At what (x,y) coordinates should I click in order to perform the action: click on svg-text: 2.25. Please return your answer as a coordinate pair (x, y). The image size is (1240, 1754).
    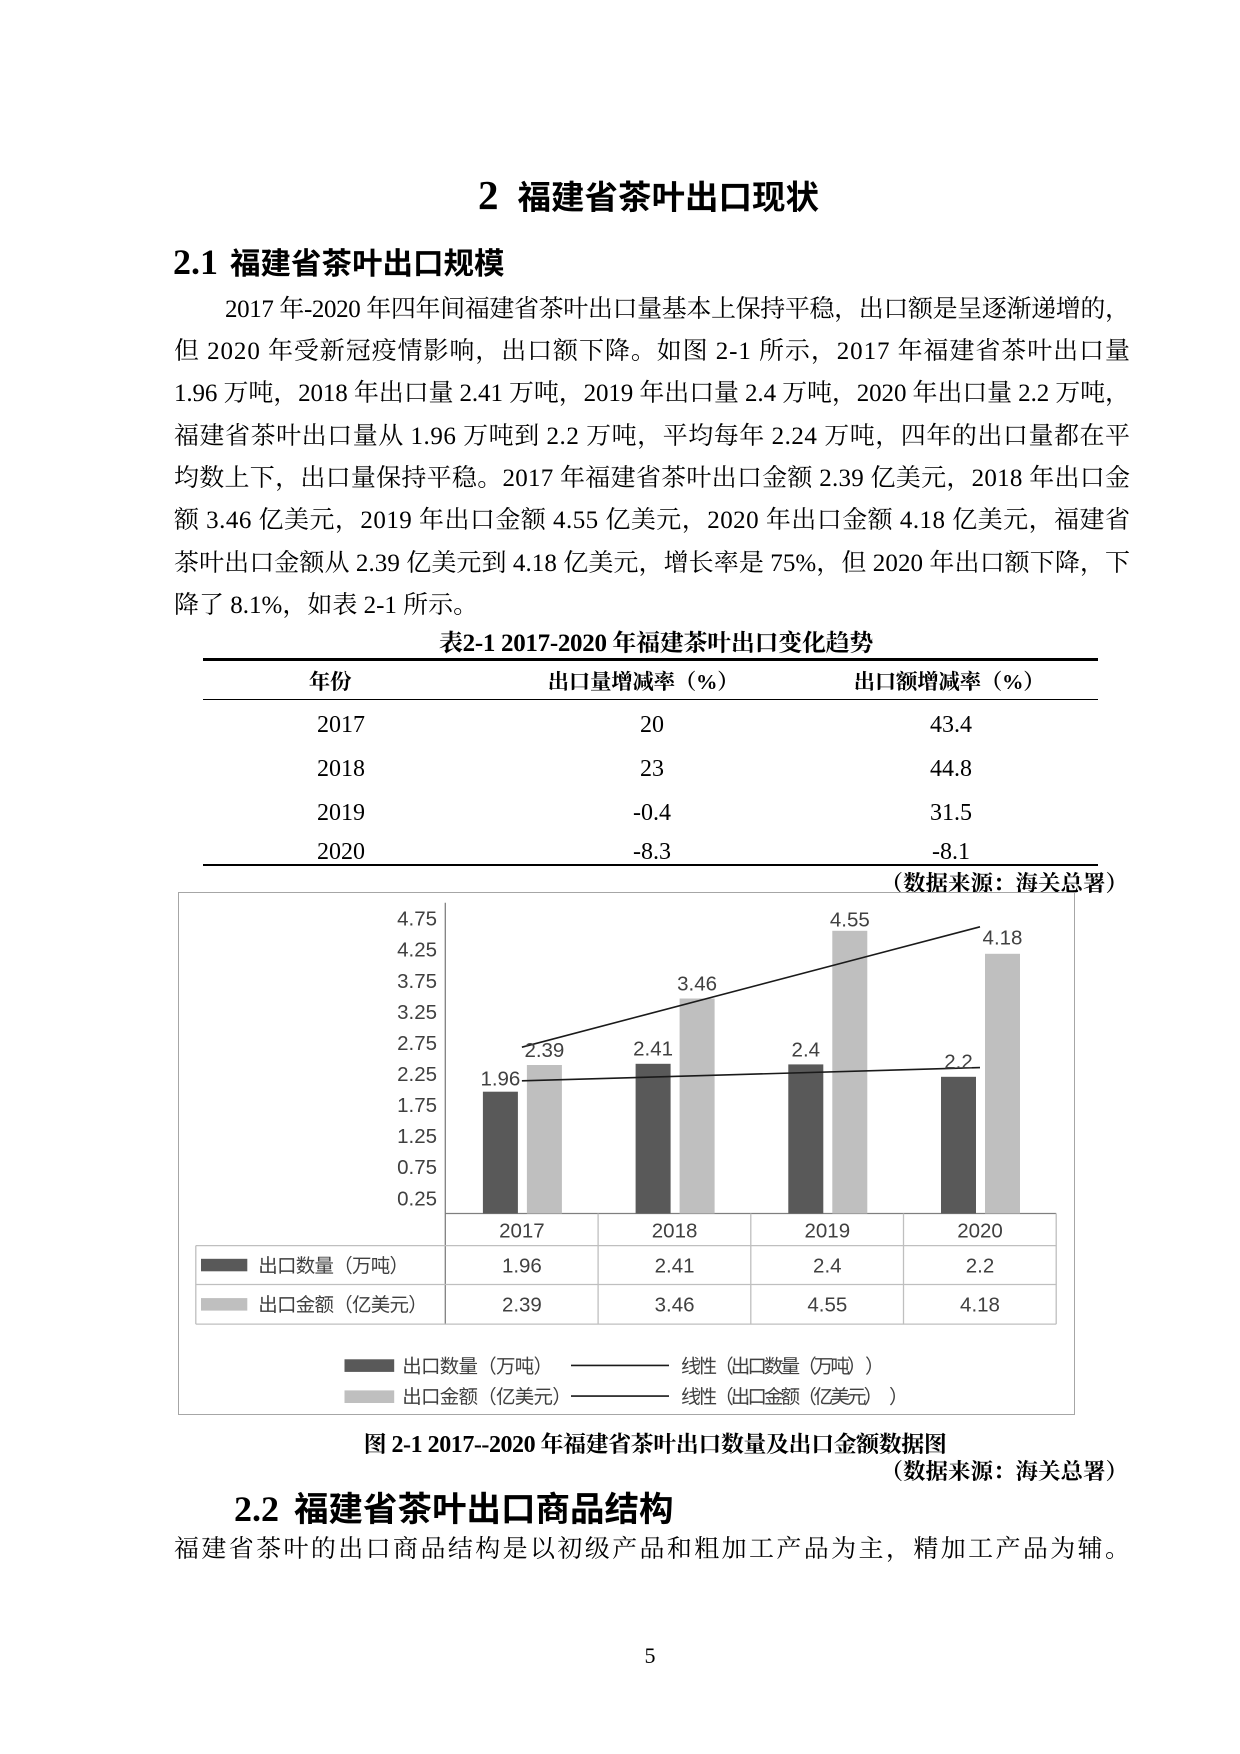
    Looking at the image, I should click on (417, 1074).